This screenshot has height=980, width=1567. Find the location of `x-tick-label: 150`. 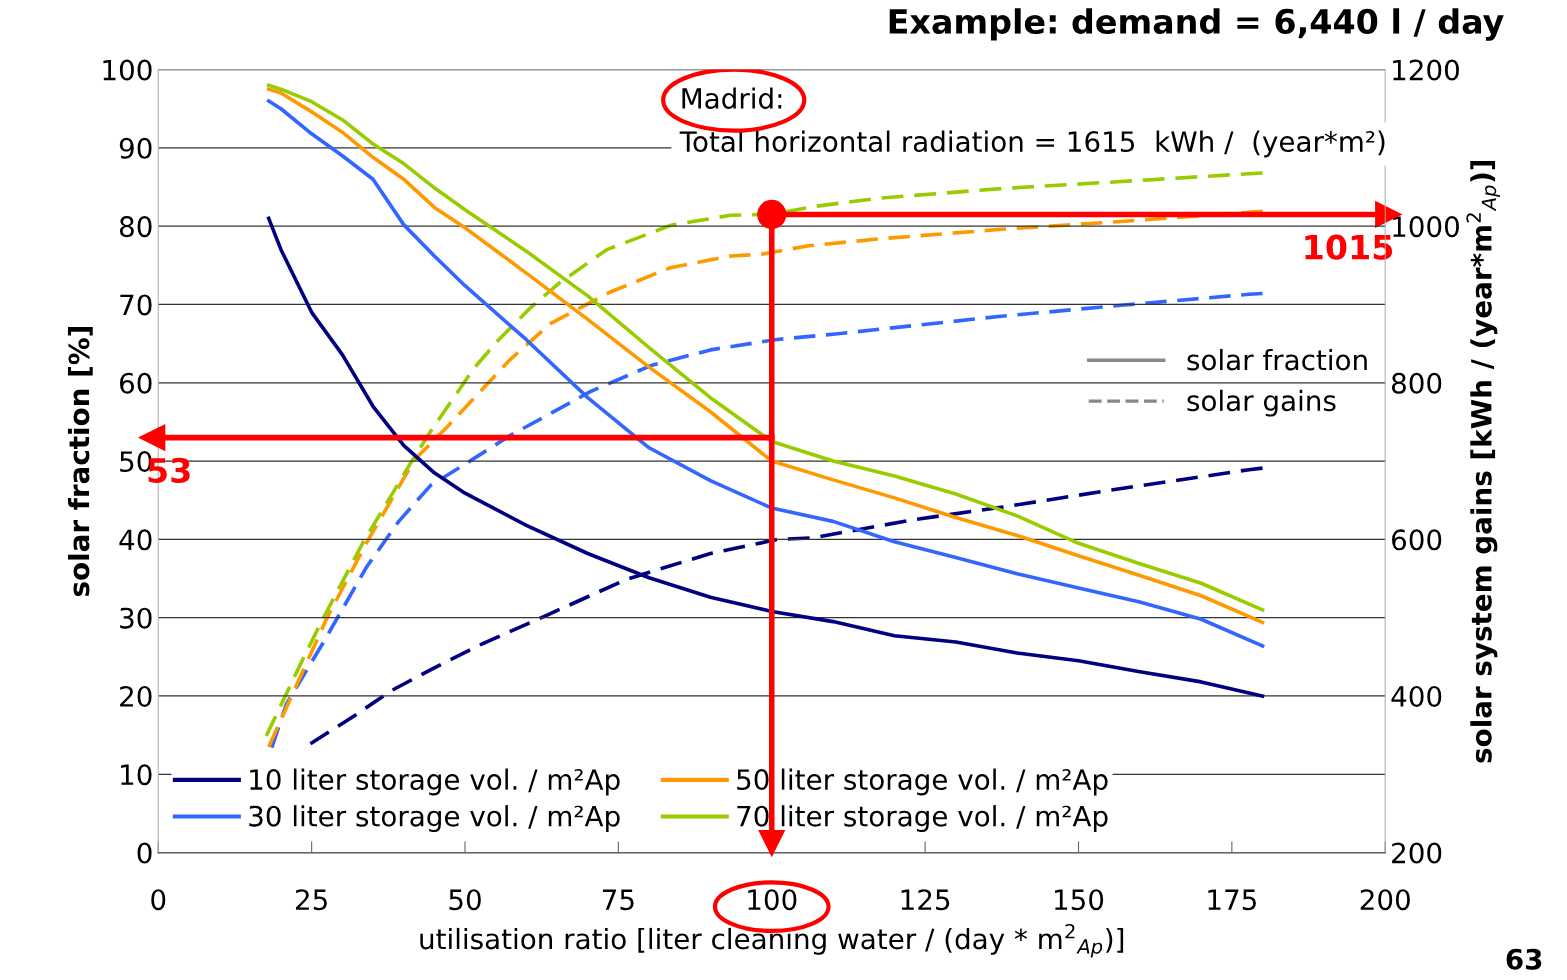

x-tick-label: 150 is located at coordinates (1079, 900).